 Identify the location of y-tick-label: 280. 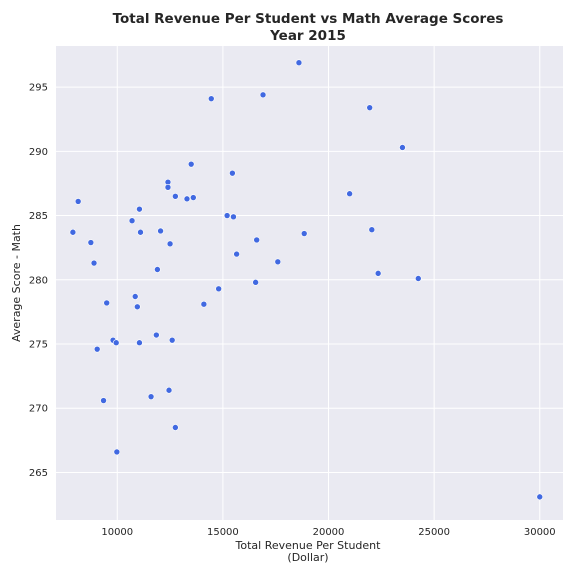
(38, 280).